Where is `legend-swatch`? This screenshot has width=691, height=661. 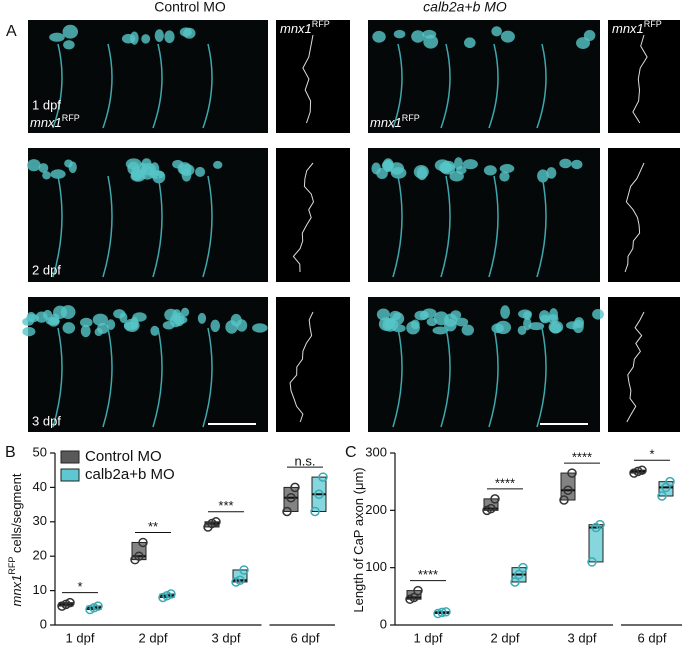
legend-swatch is located at coordinates (70, 457).